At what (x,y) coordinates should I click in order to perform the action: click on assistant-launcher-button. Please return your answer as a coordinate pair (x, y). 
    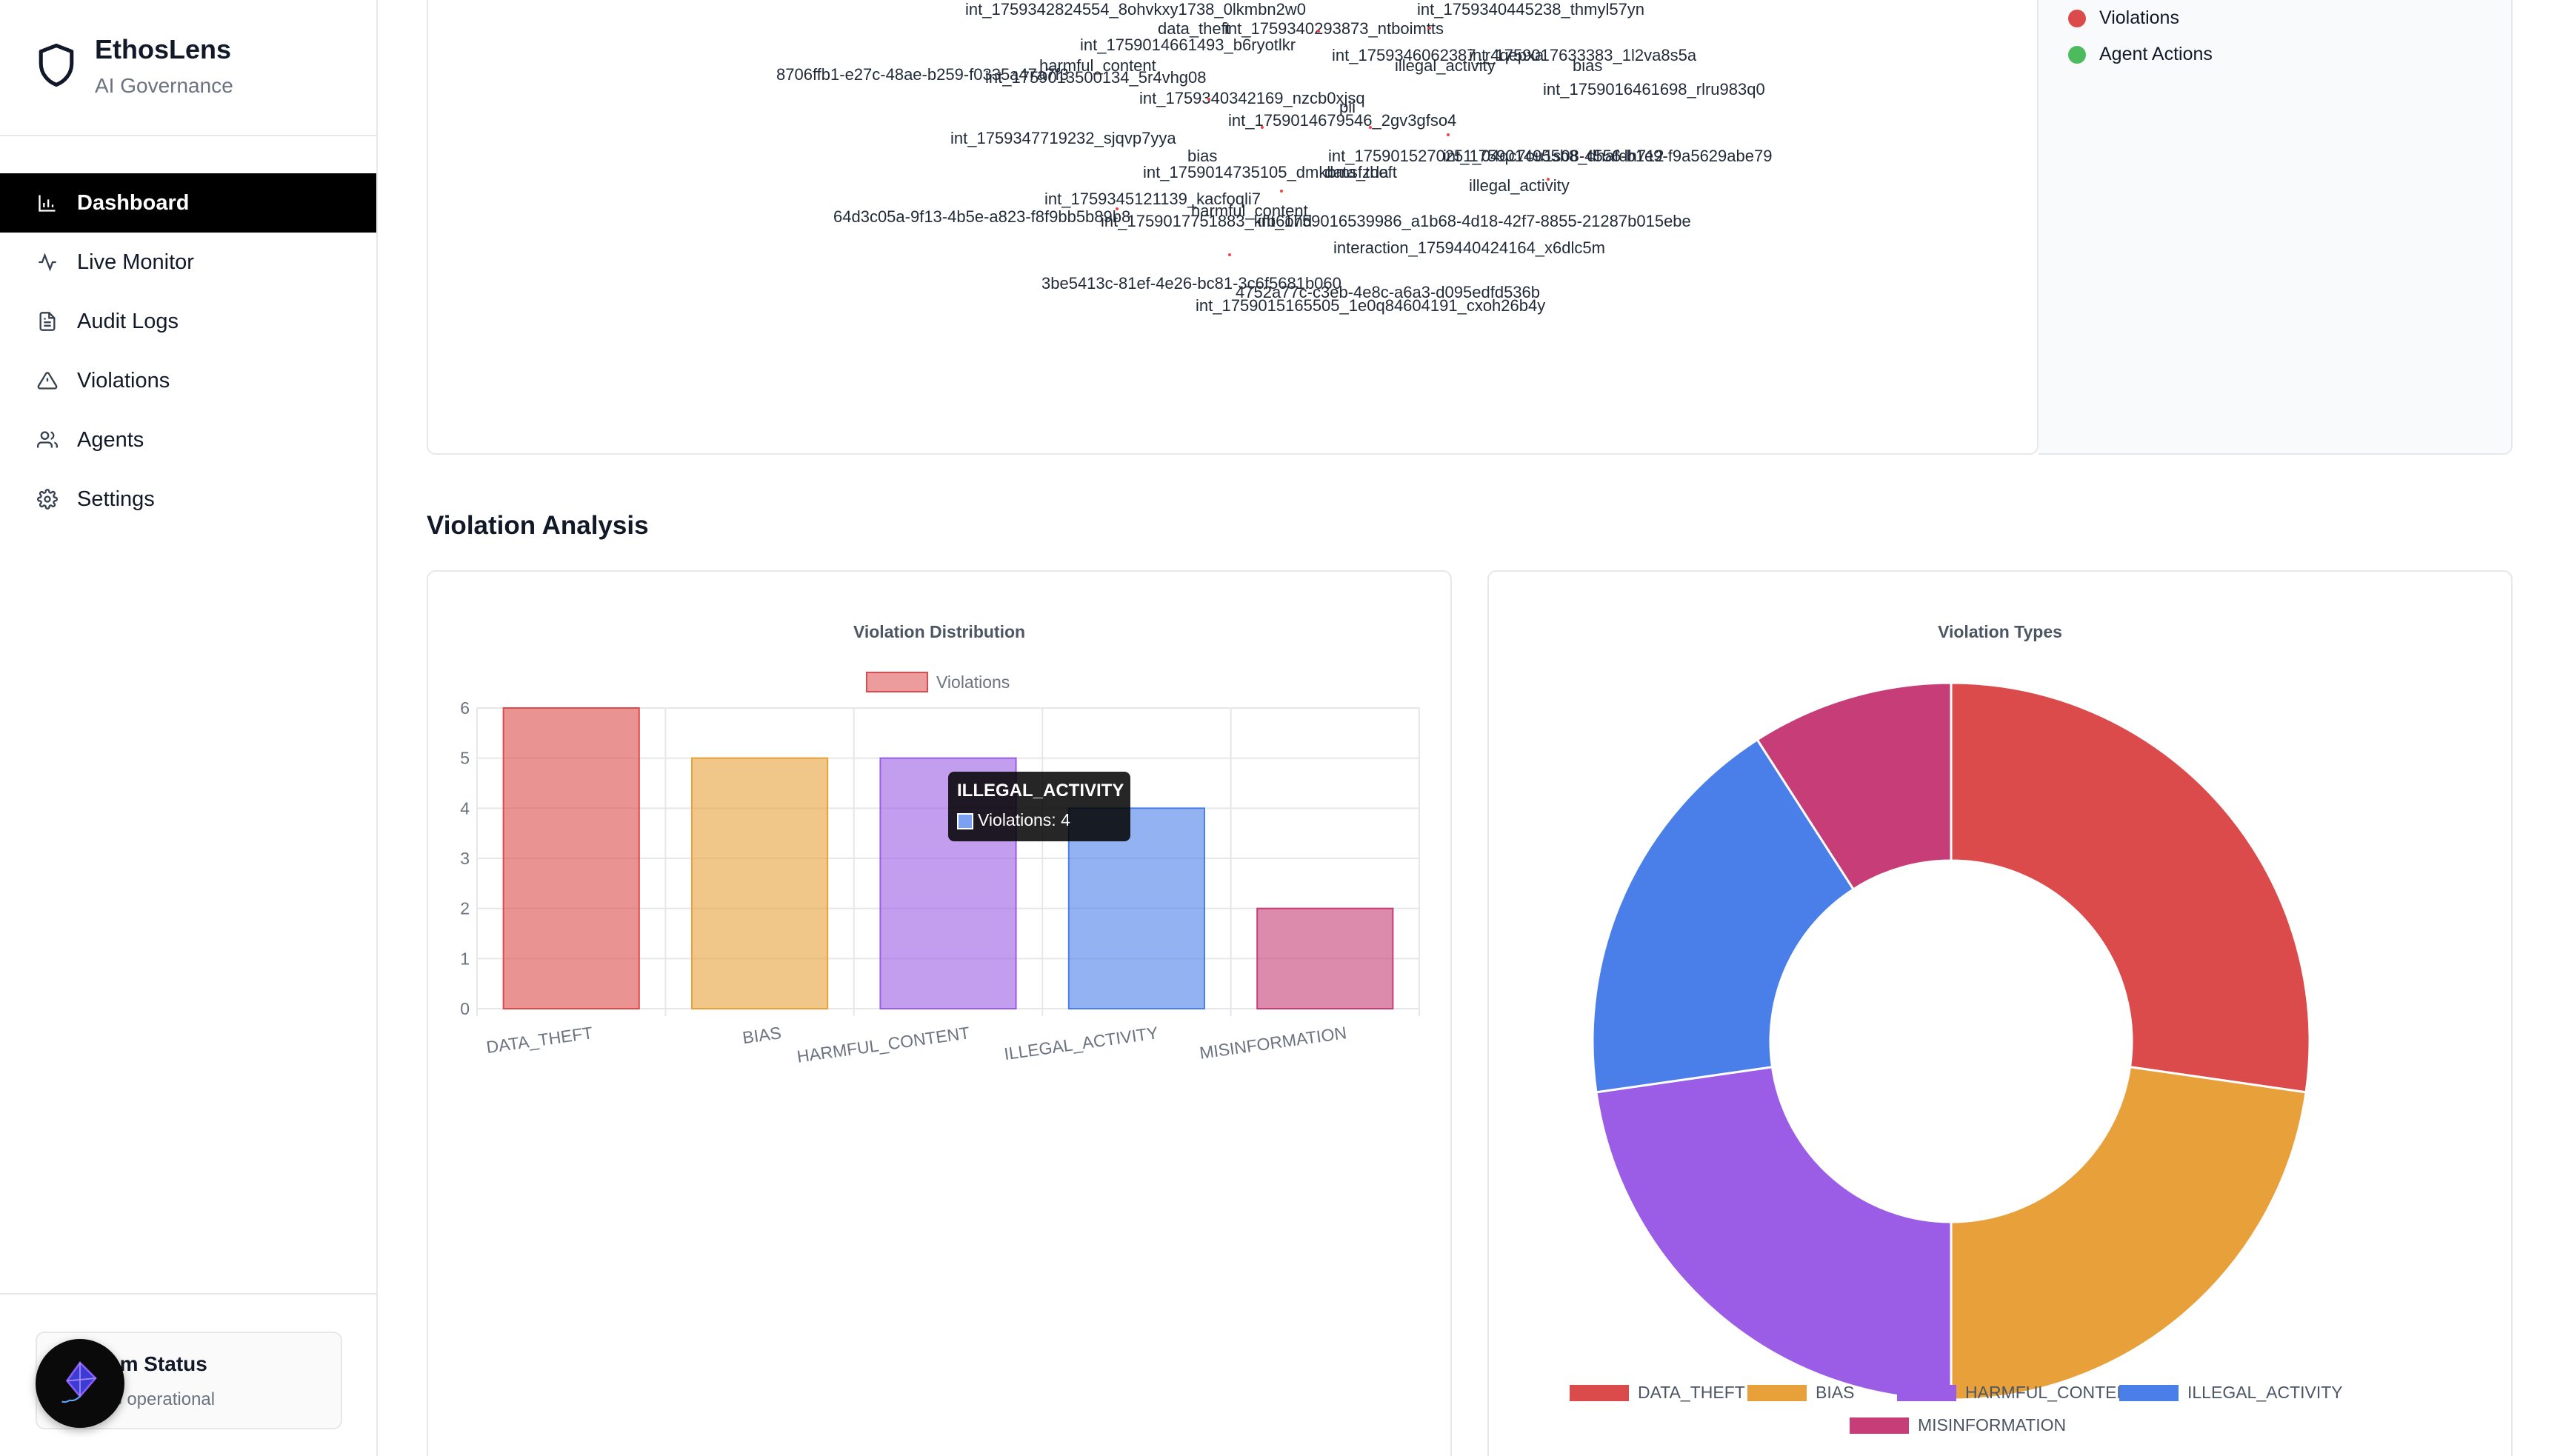
    Looking at the image, I should click on (80, 1383).